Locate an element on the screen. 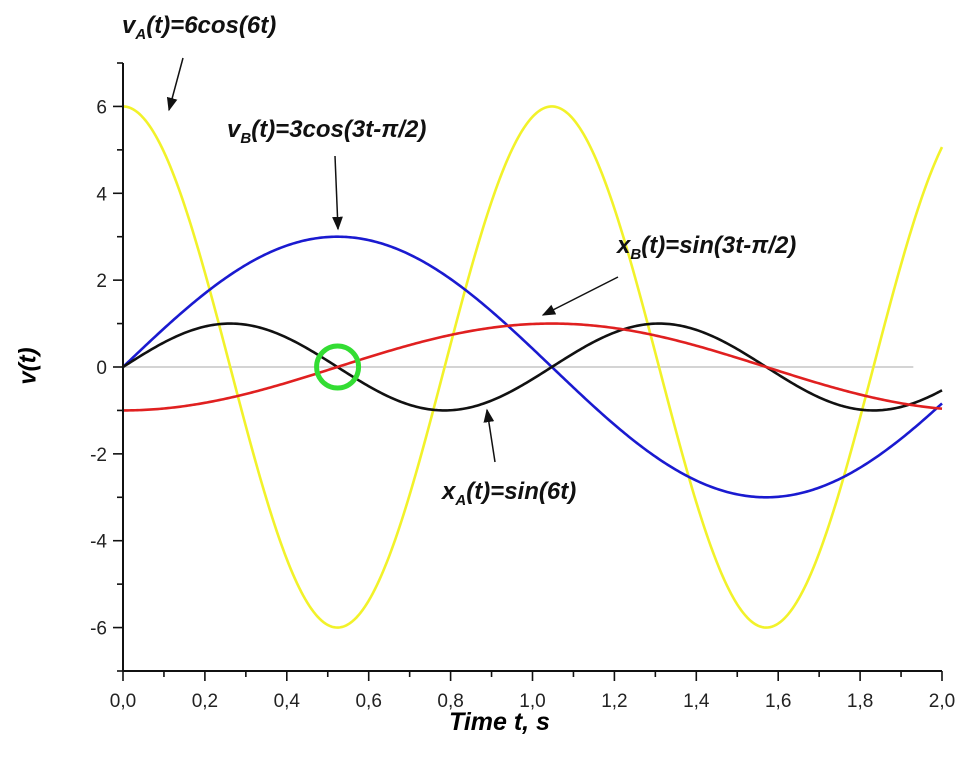  x-tick-label: 2,0 is located at coordinates (942, 701).